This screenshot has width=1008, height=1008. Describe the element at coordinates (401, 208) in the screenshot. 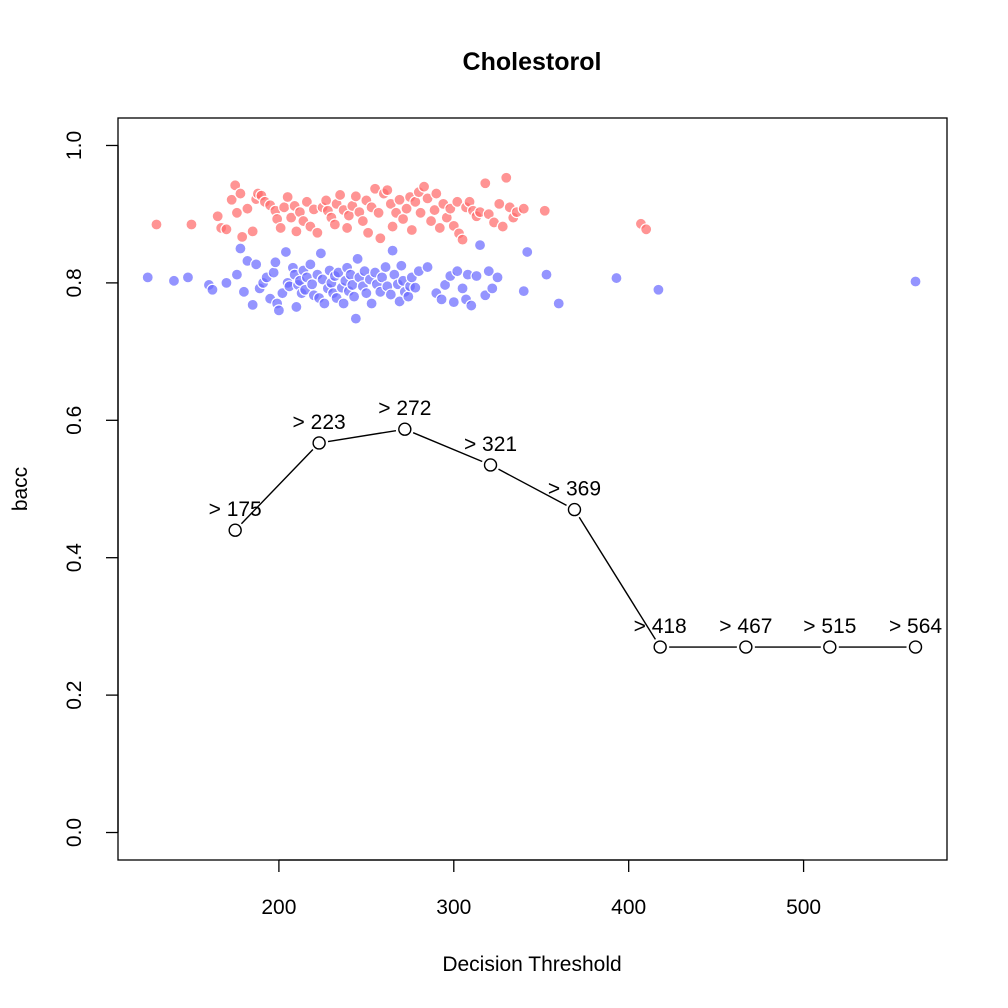

I see `red-points-series` at that location.